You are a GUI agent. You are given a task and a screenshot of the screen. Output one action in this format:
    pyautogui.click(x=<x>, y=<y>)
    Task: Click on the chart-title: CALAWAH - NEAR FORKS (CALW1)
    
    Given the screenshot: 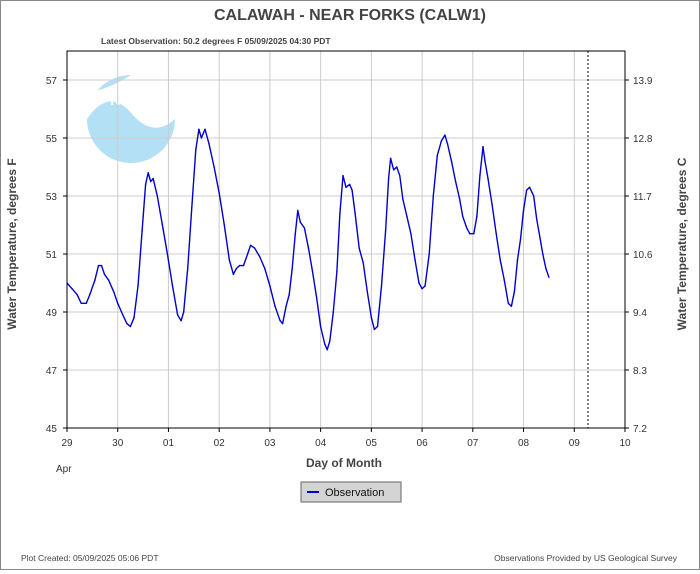 What is the action you would take?
    pyautogui.click(x=350, y=15)
    